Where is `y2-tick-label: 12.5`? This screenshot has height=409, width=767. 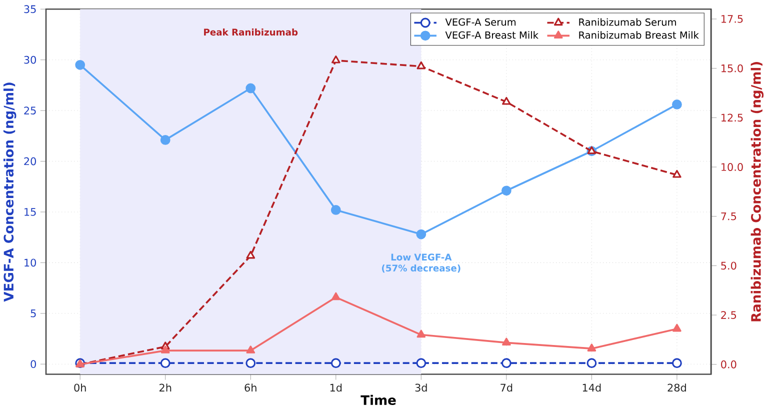 y2-tick-label: 12.5 is located at coordinates (732, 118).